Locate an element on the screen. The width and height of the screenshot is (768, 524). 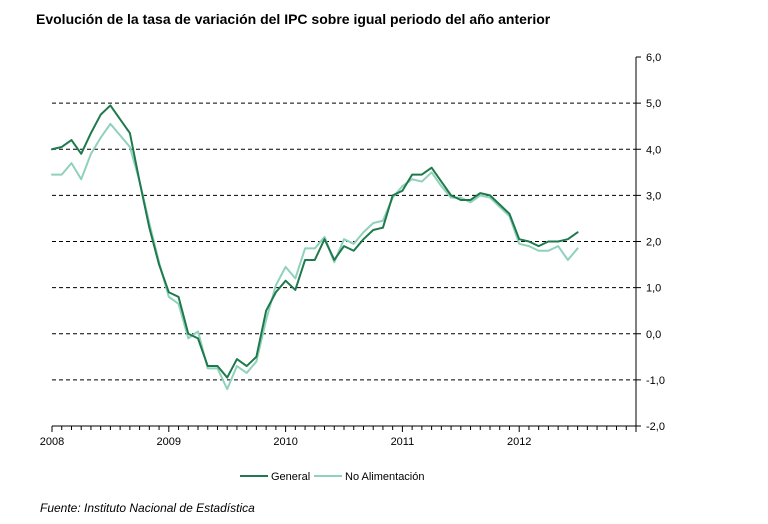
y-tick-label: -1,0 is located at coordinates (655, 381).